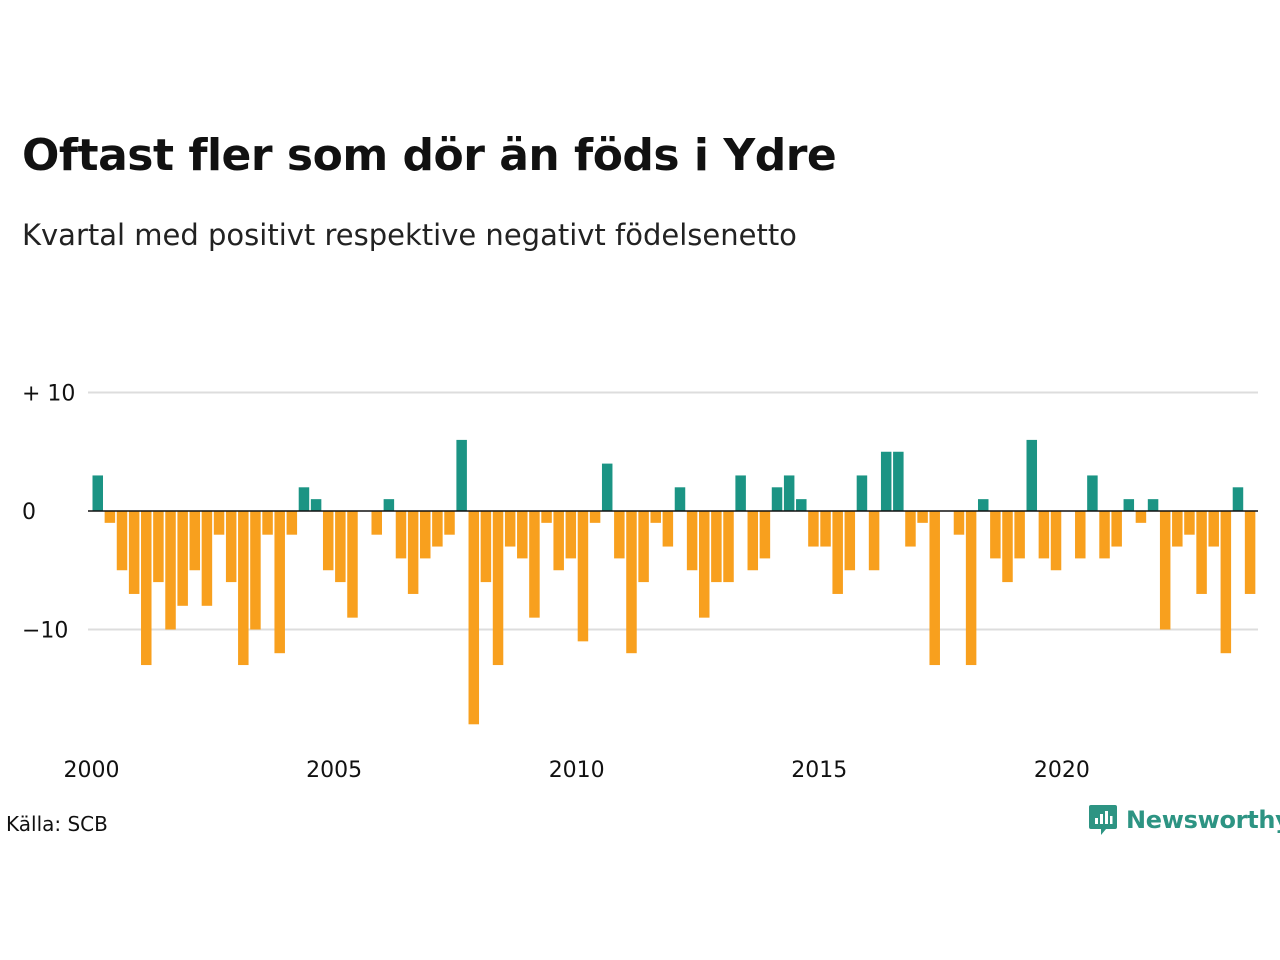  What do you see at coordinates (57, 824) in the screenshot?
I see `source-note: Källa: SCB` at bounding box center [57, 824].